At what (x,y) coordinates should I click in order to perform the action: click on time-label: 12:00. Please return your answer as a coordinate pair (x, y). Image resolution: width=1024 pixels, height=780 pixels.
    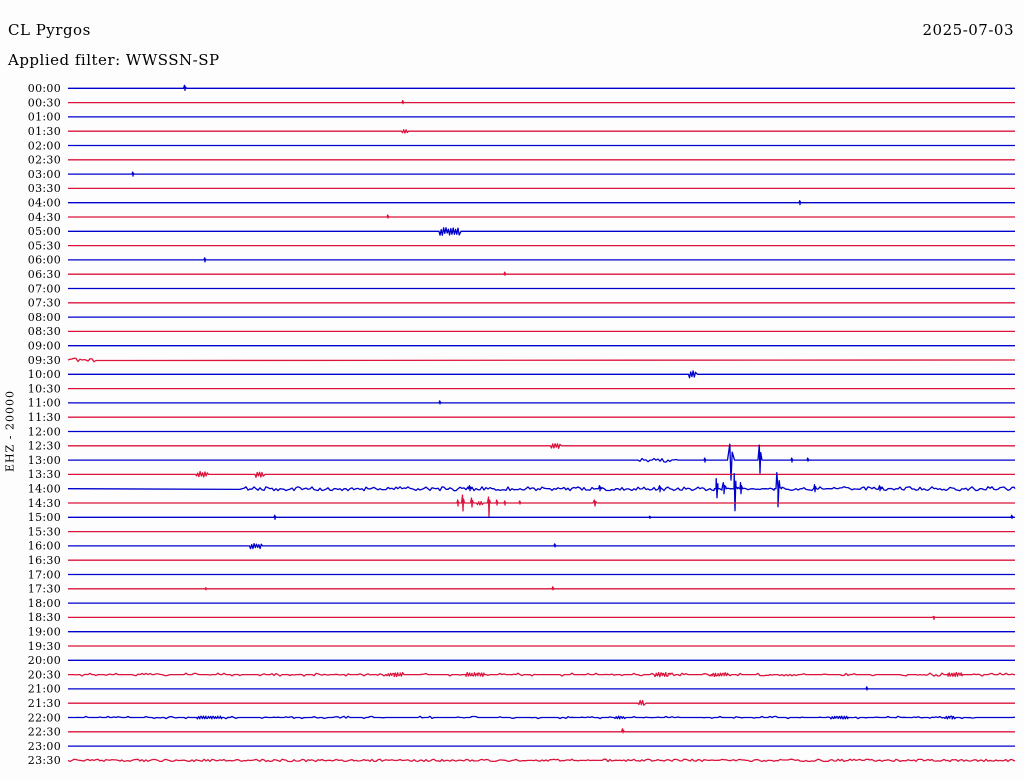
    Looking at the image, I should click on (44, 431).